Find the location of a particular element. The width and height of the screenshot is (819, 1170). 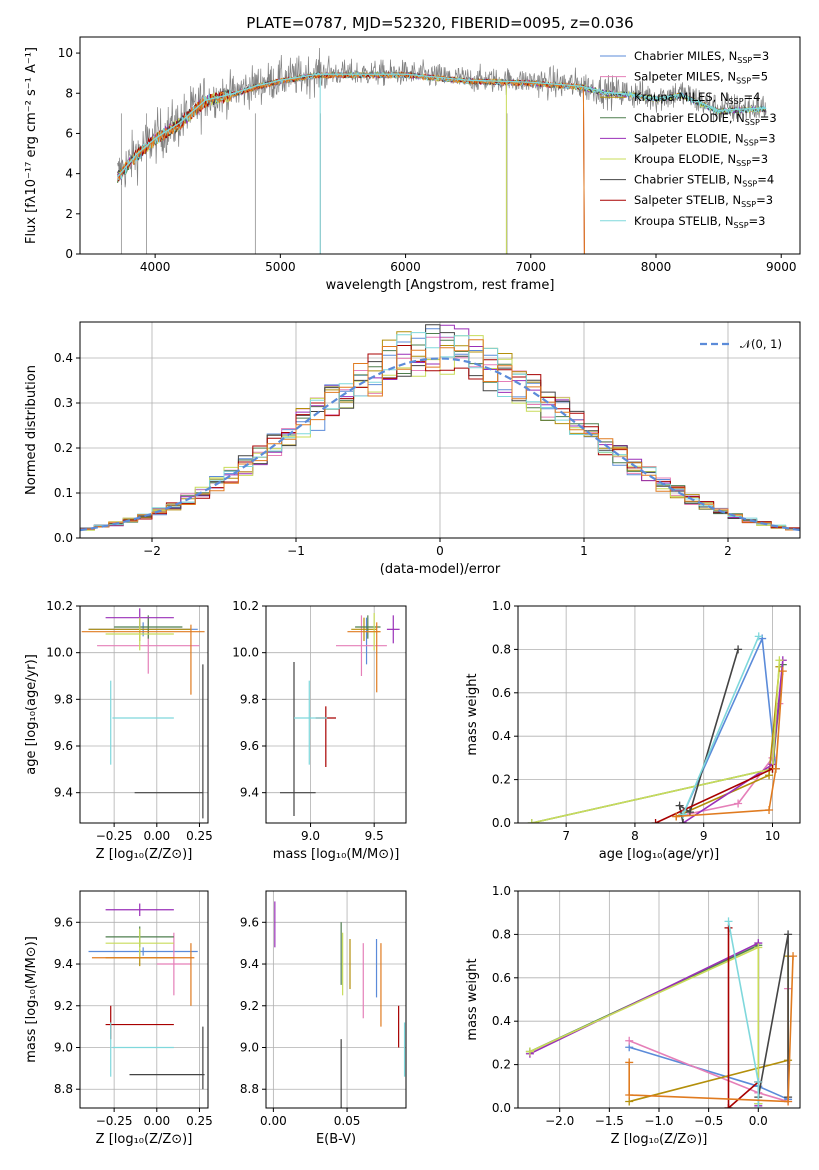

legend-entry: Chabrier ELODIE, NSSP=3 is located at coordinates (705, 119).